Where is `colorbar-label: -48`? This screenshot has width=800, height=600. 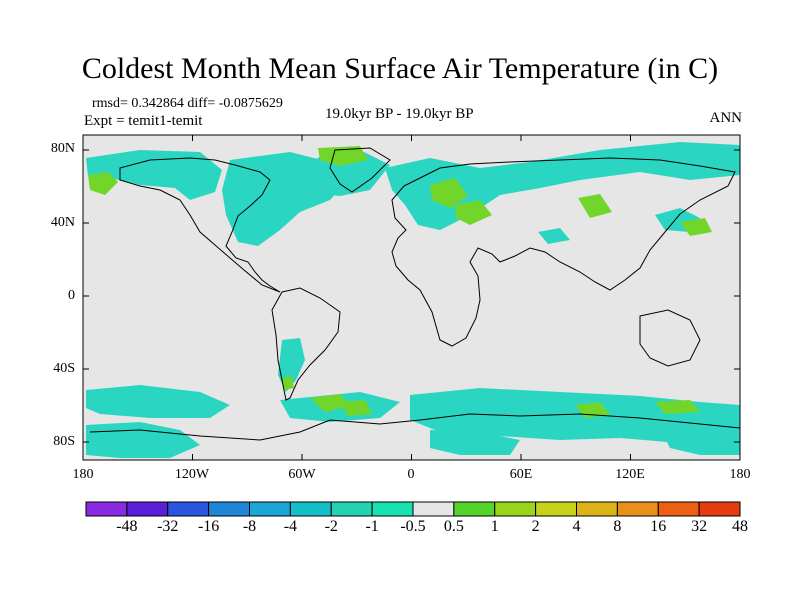
colorbar-label: -48 is located at coordinates (127, 526).